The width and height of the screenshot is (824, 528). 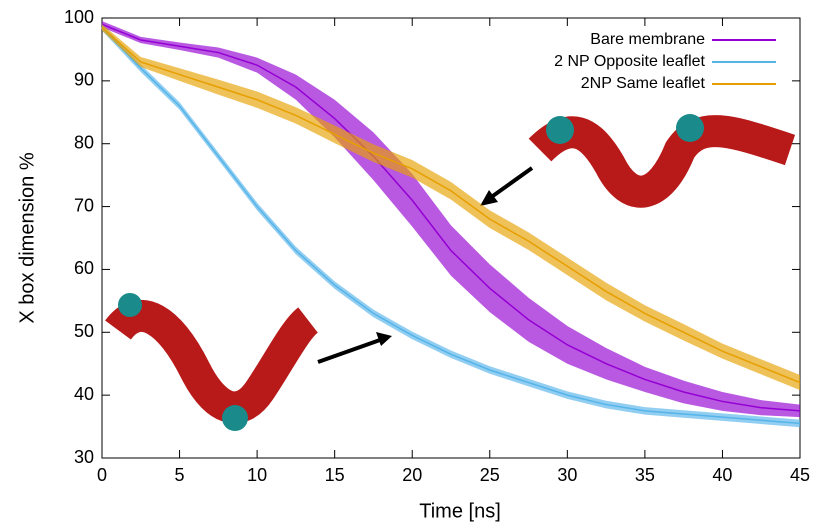 What do you see at coordinates (645, 475) in the screenshot?
I see `x-tick-label: 35` at bounding box center [645, 475].